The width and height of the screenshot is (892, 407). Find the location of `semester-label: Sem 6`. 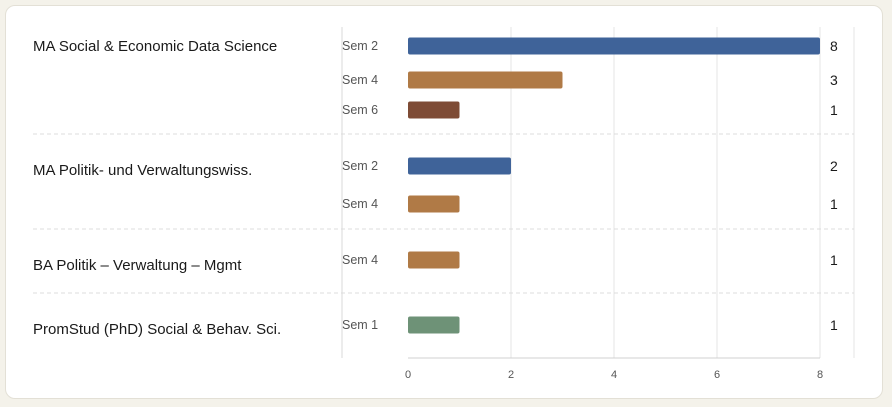

semester-label: Sem 6 is located at coordinates (360, 110).